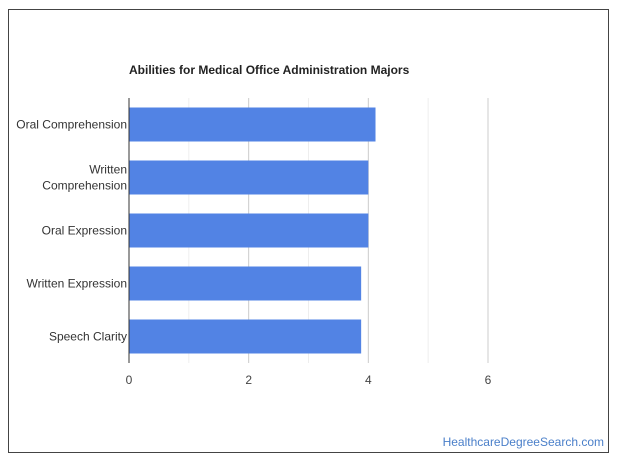  I want to click on x-tick-label: 6, so click(488, 380).